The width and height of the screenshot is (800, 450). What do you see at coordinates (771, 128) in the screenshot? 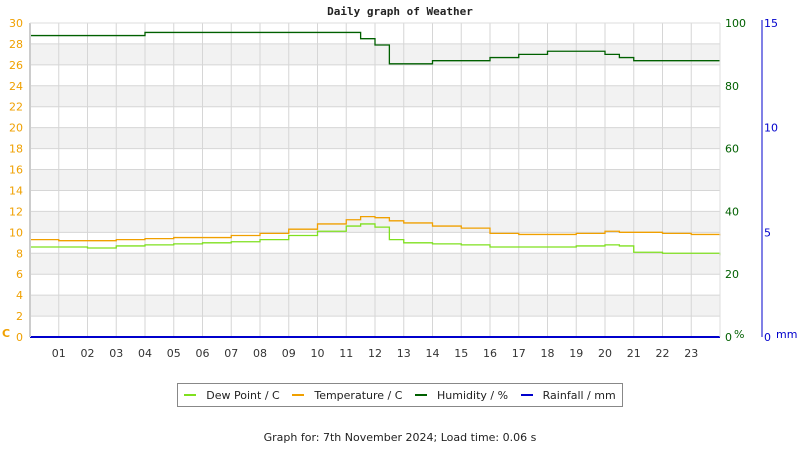
I see `rain-tick-label: 10` at bounding box center [771, 128].